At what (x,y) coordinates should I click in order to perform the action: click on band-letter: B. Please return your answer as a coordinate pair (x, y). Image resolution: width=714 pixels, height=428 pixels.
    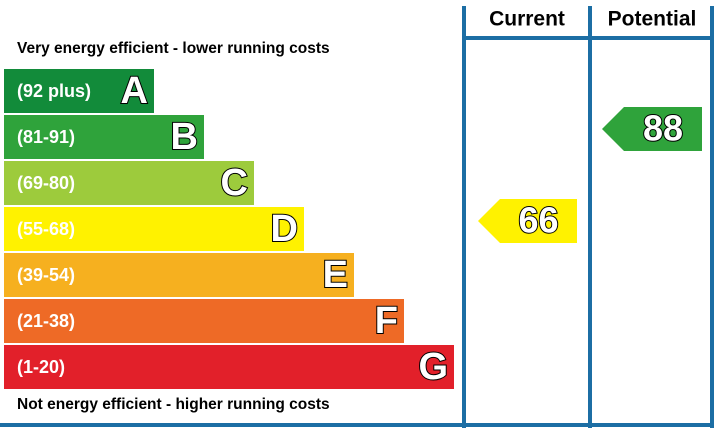
    Looking at the image, I should click on (184, 137).